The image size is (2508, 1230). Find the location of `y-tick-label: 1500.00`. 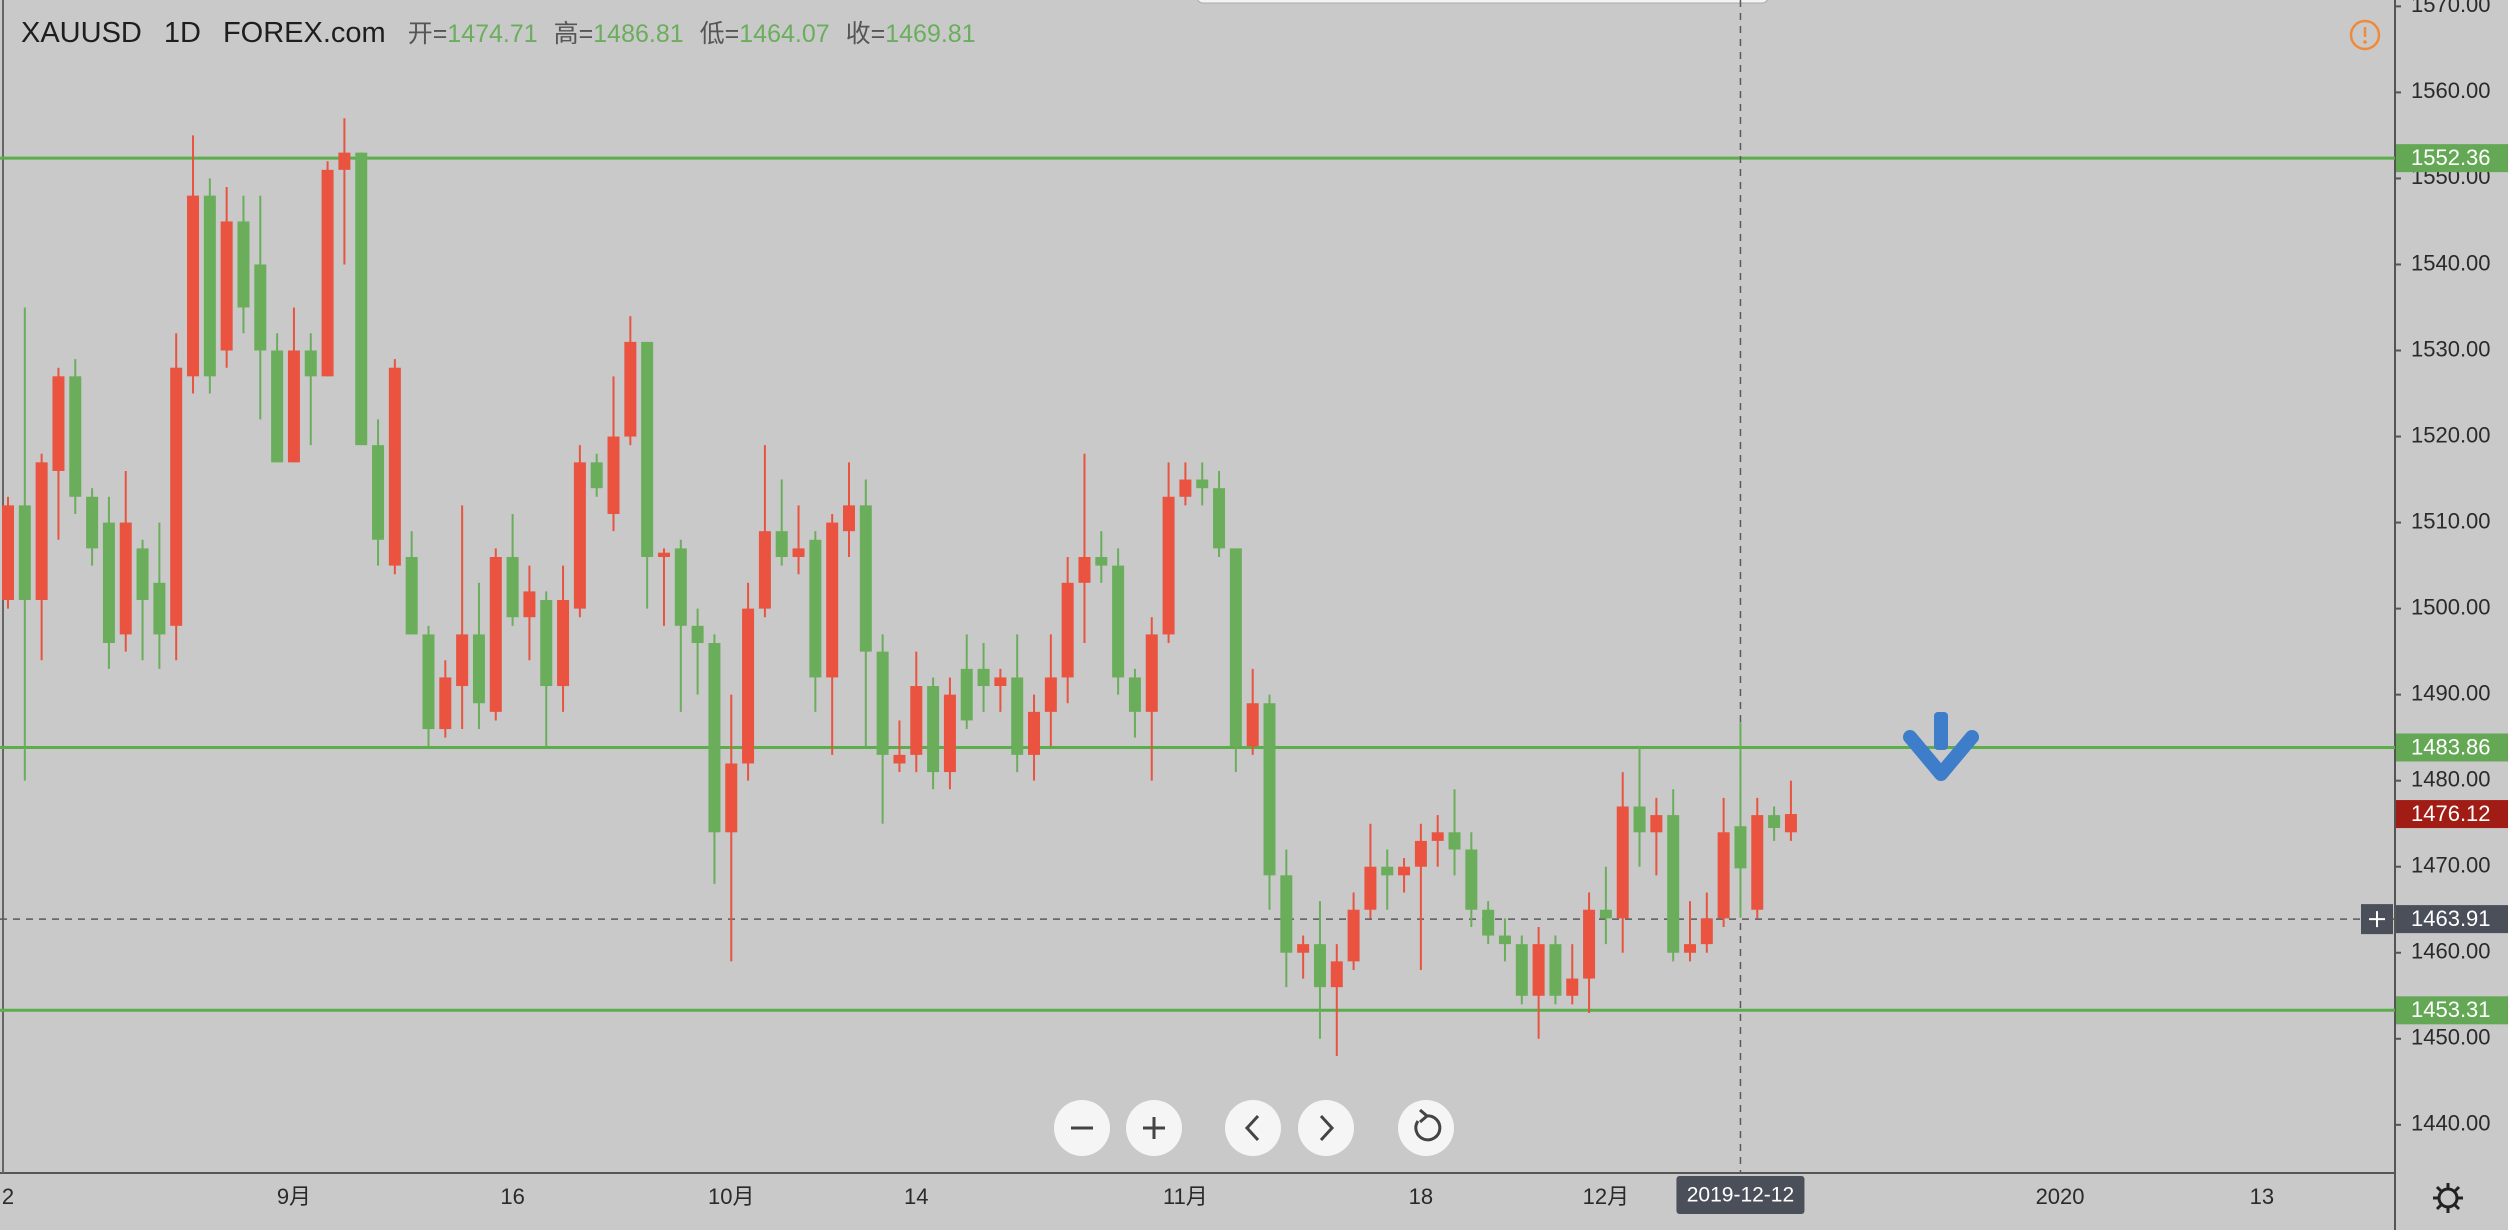

y-tick-label: 1500.00 is located at coordinates (2451, 606).